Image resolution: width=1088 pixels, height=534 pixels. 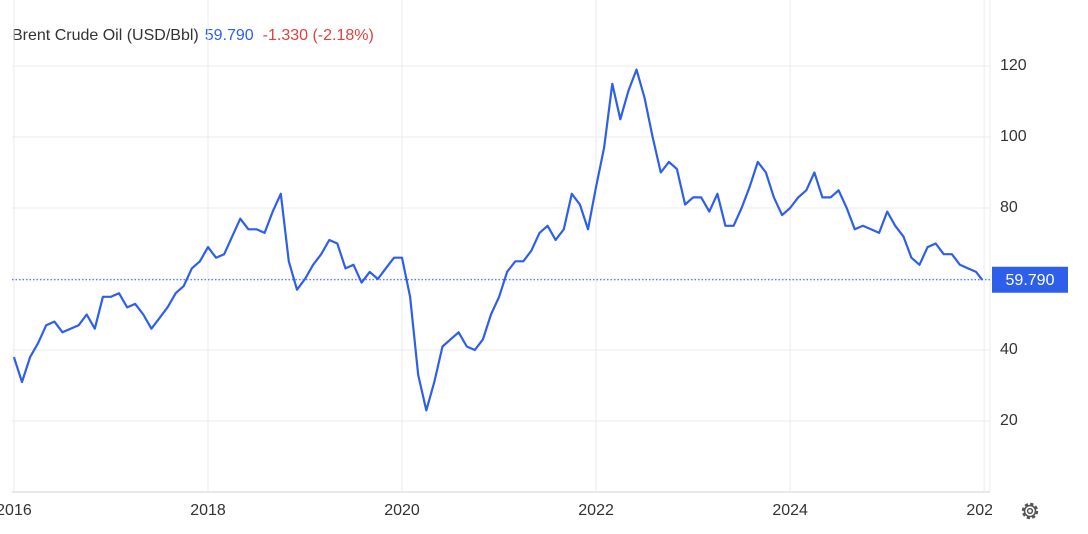 What do you see at coordinates (318, 35) in the screenshot?
I see `title-change: -1.330 (-2.18%)` at bounding box center [318, 35].